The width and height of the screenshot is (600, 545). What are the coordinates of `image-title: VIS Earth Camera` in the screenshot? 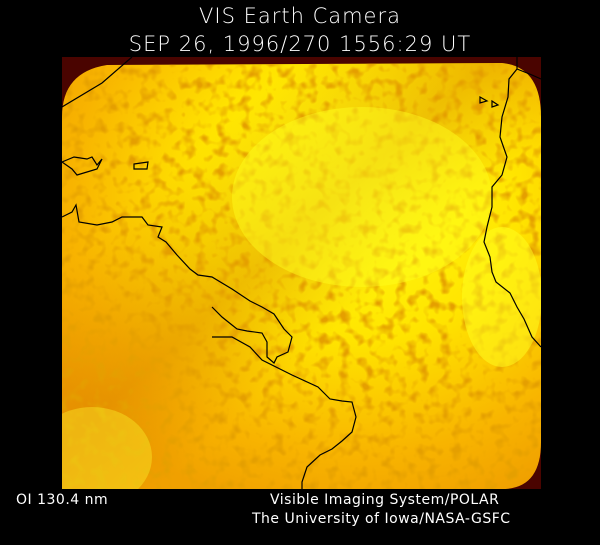 It's located at (300, 16).